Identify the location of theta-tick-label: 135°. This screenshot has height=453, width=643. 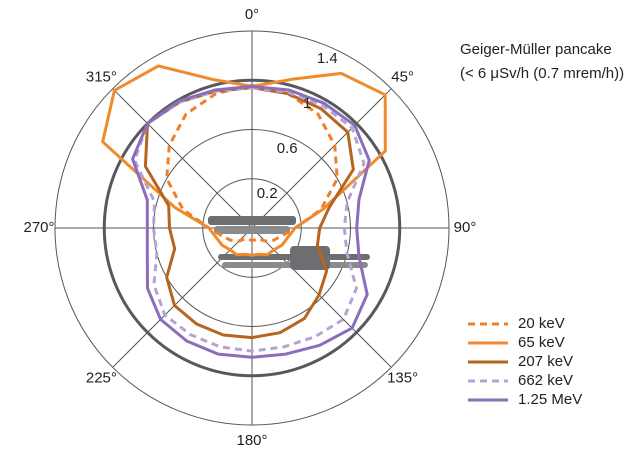
(402, 378).